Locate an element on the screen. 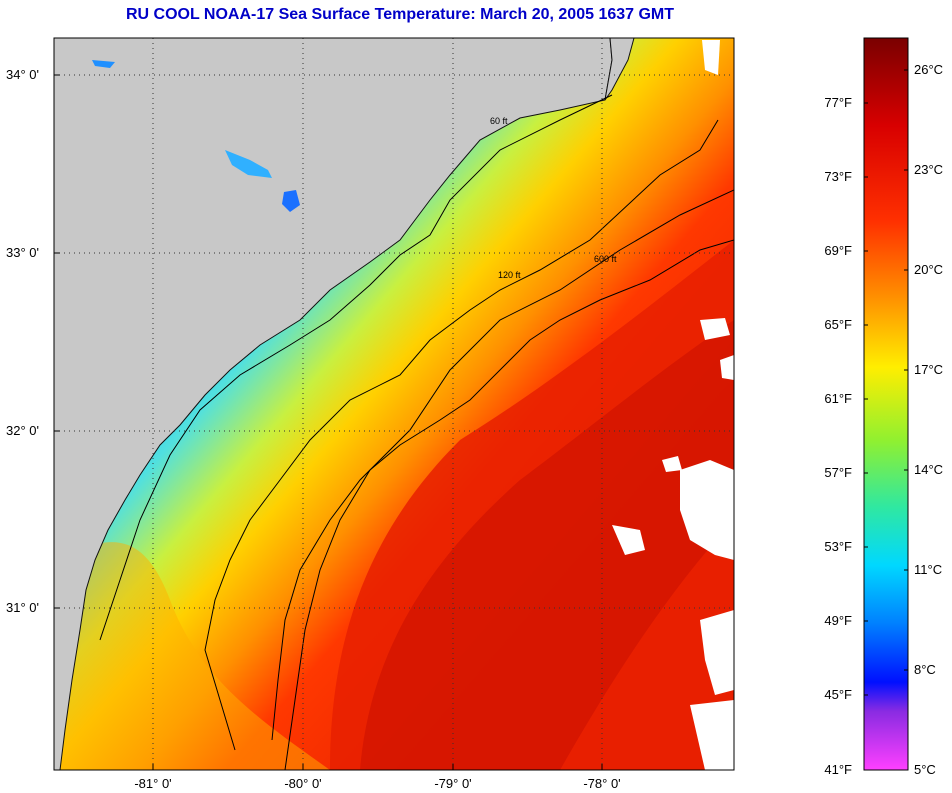  contour-label: 600 ft is located at coordinates (605, 259).